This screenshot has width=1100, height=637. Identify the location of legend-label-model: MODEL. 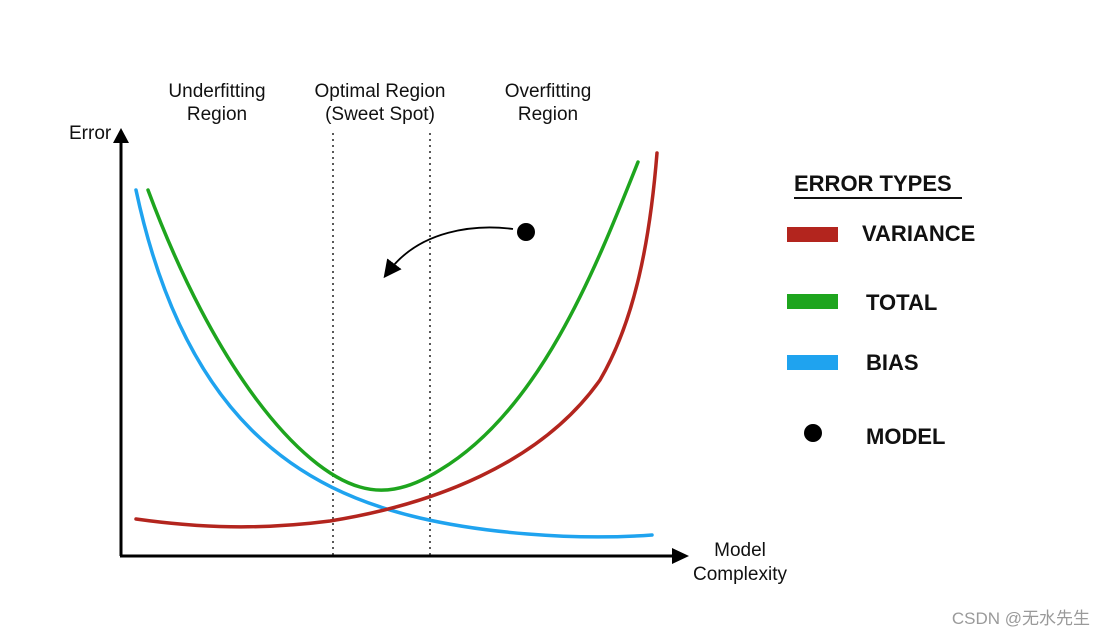
(905, 436).